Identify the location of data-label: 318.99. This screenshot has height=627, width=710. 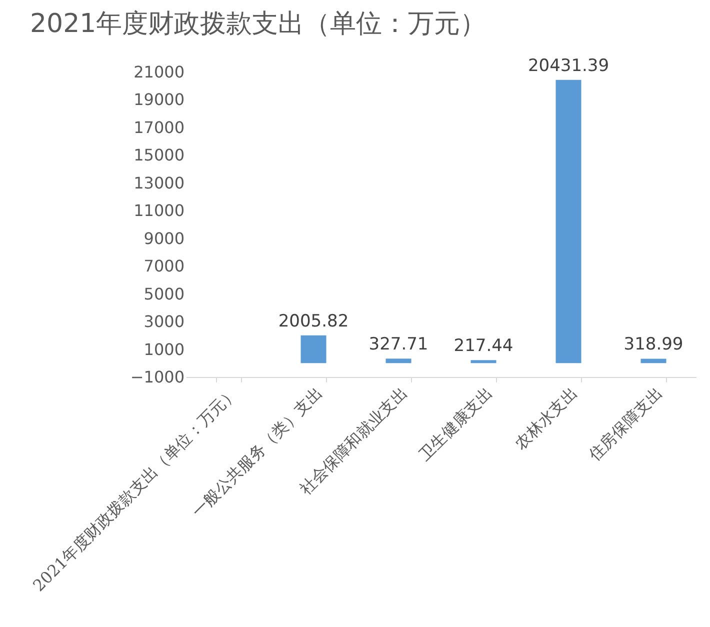
(654, 344).